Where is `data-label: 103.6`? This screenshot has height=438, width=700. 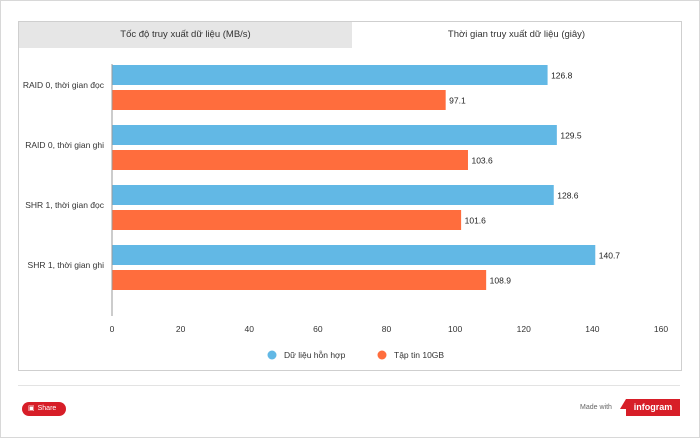 data-label: 103.6 is located at coordinates (482, 161).